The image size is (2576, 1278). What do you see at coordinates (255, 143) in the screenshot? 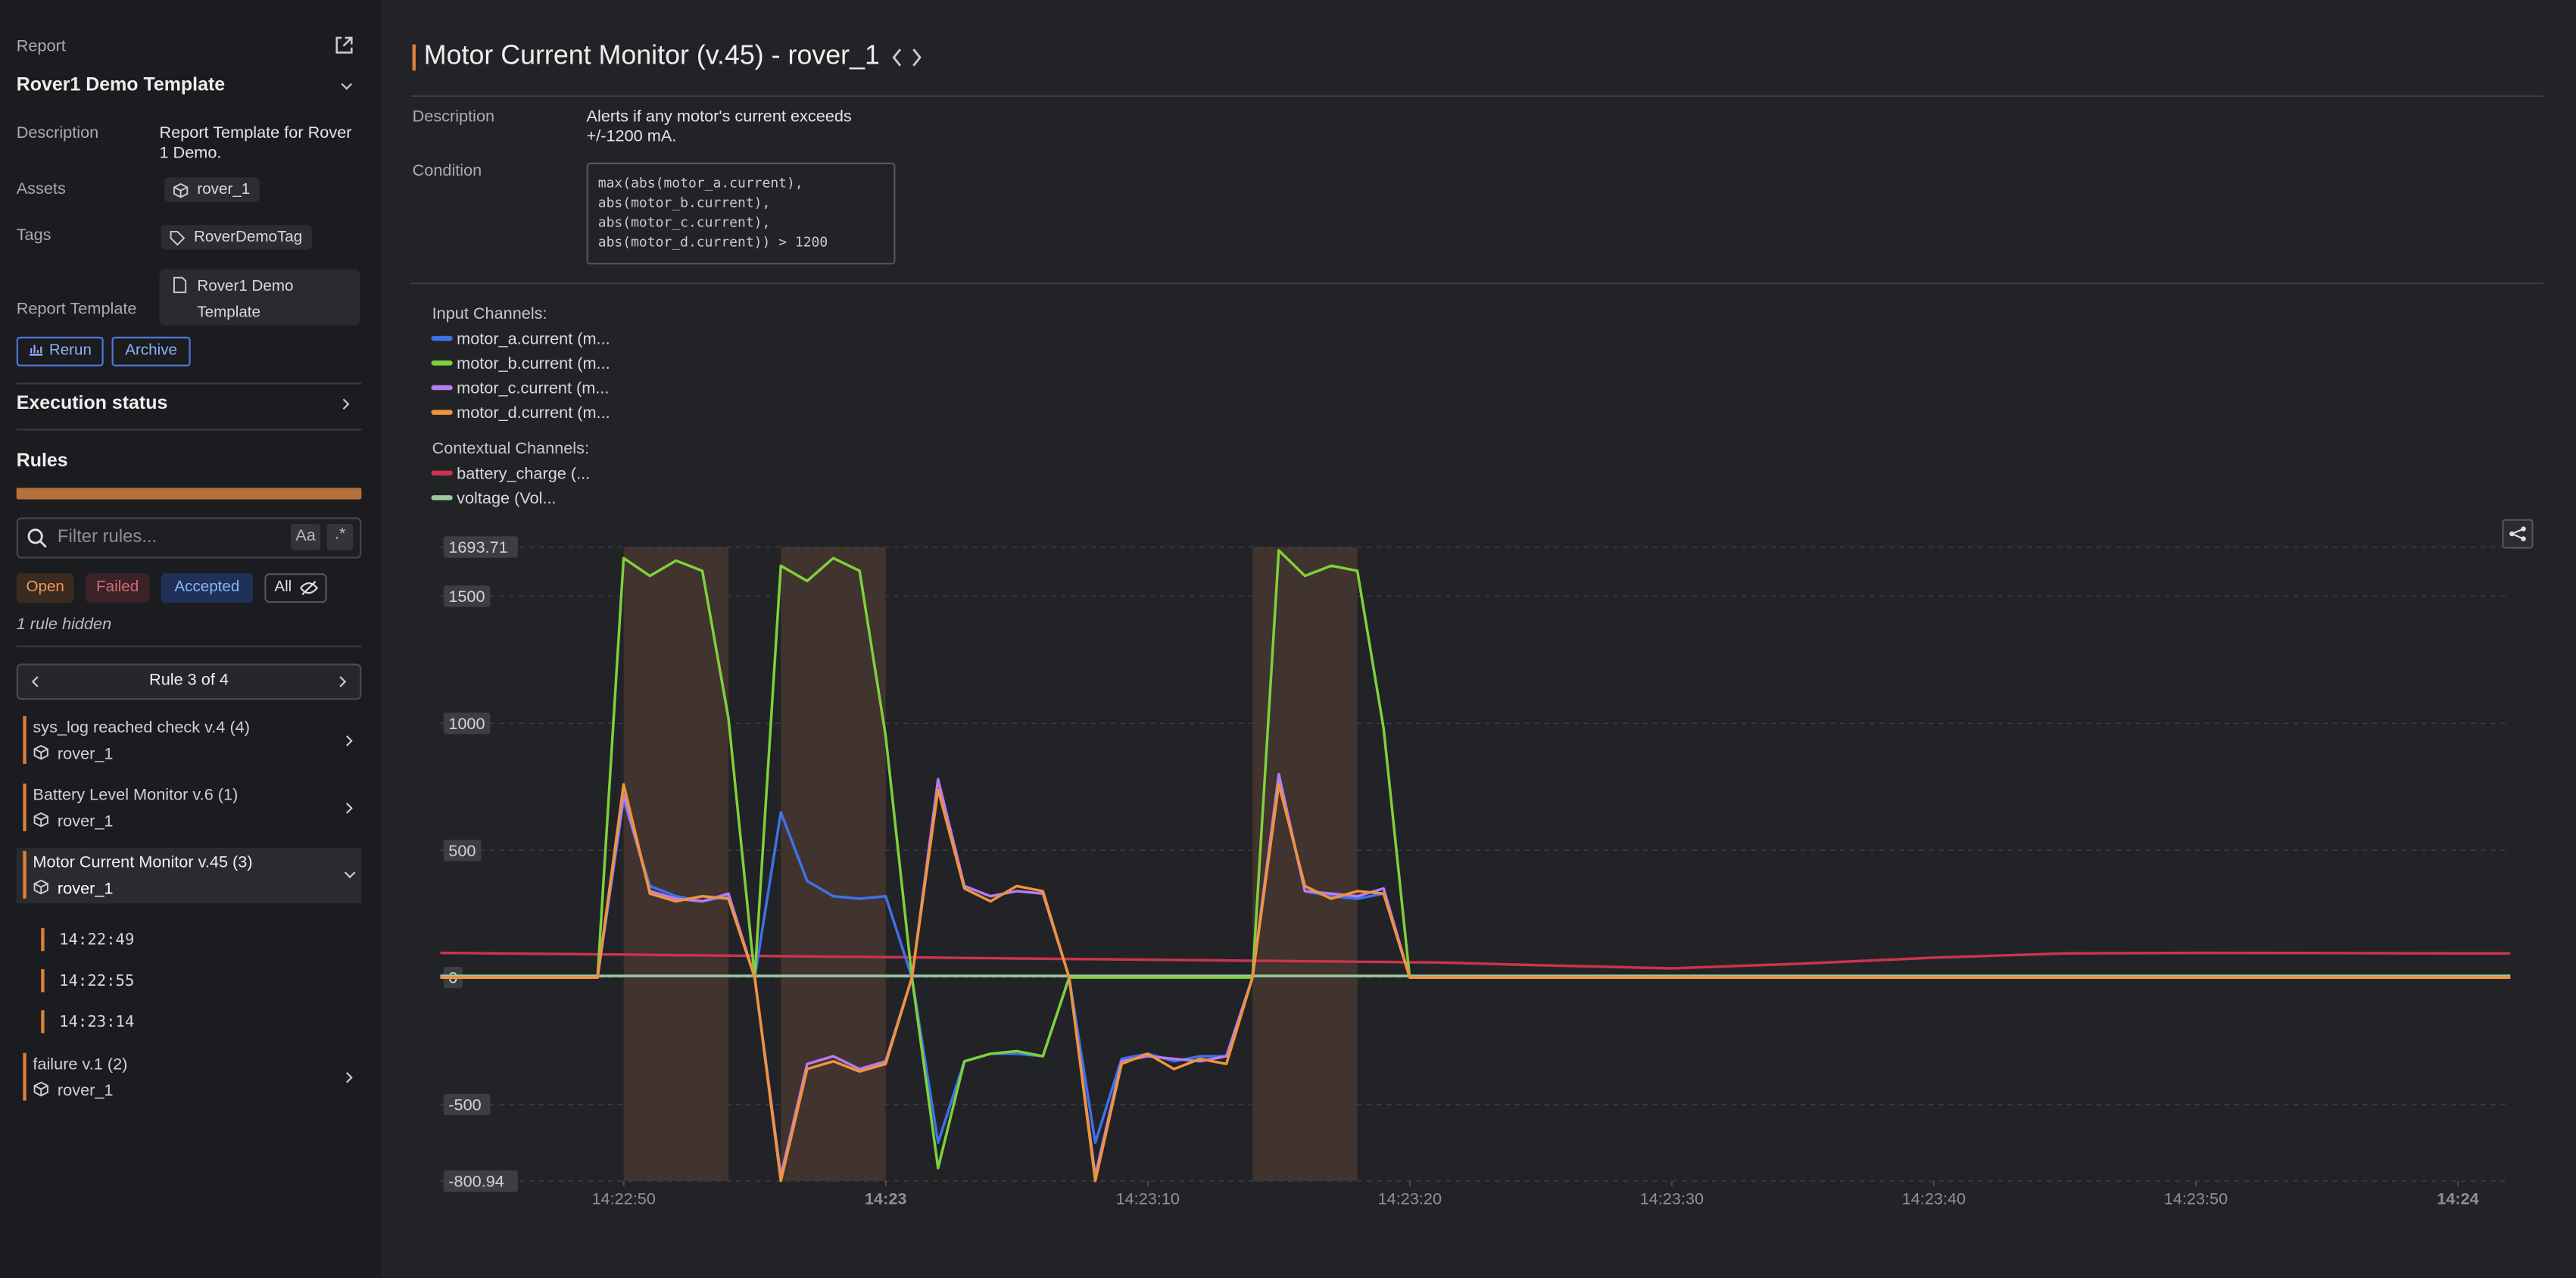
I see `detail-value: Report Template for Rover 1 Demo.` at bounding box center [255, 143].